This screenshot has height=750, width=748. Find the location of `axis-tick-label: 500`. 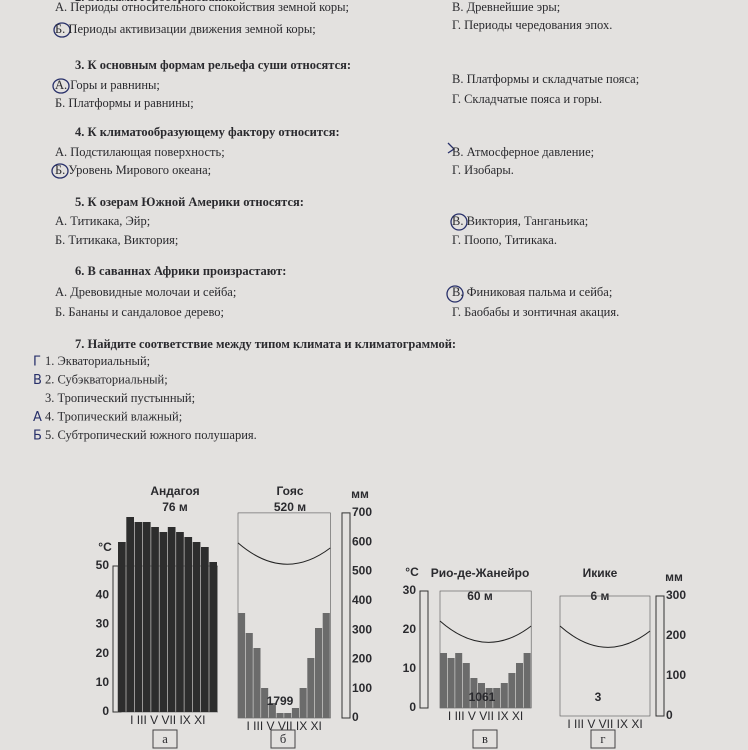

axis-tick-label: 500 is located at coordinates (362, 571).